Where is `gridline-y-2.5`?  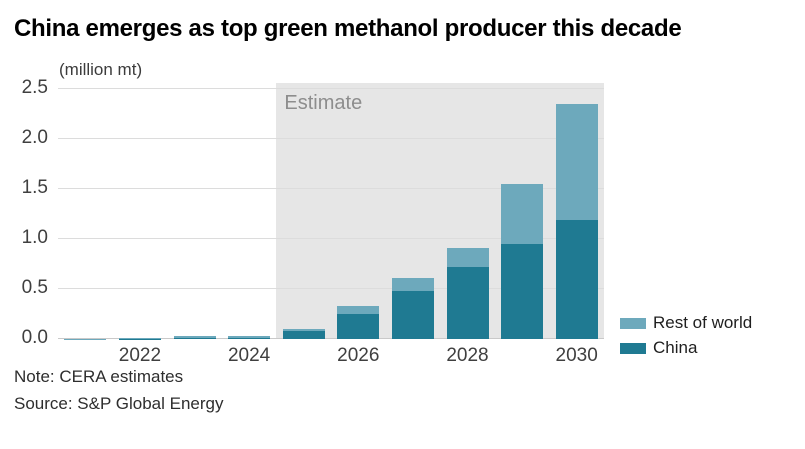 gridline-y-2.5 is located at coordinates (331, 88).